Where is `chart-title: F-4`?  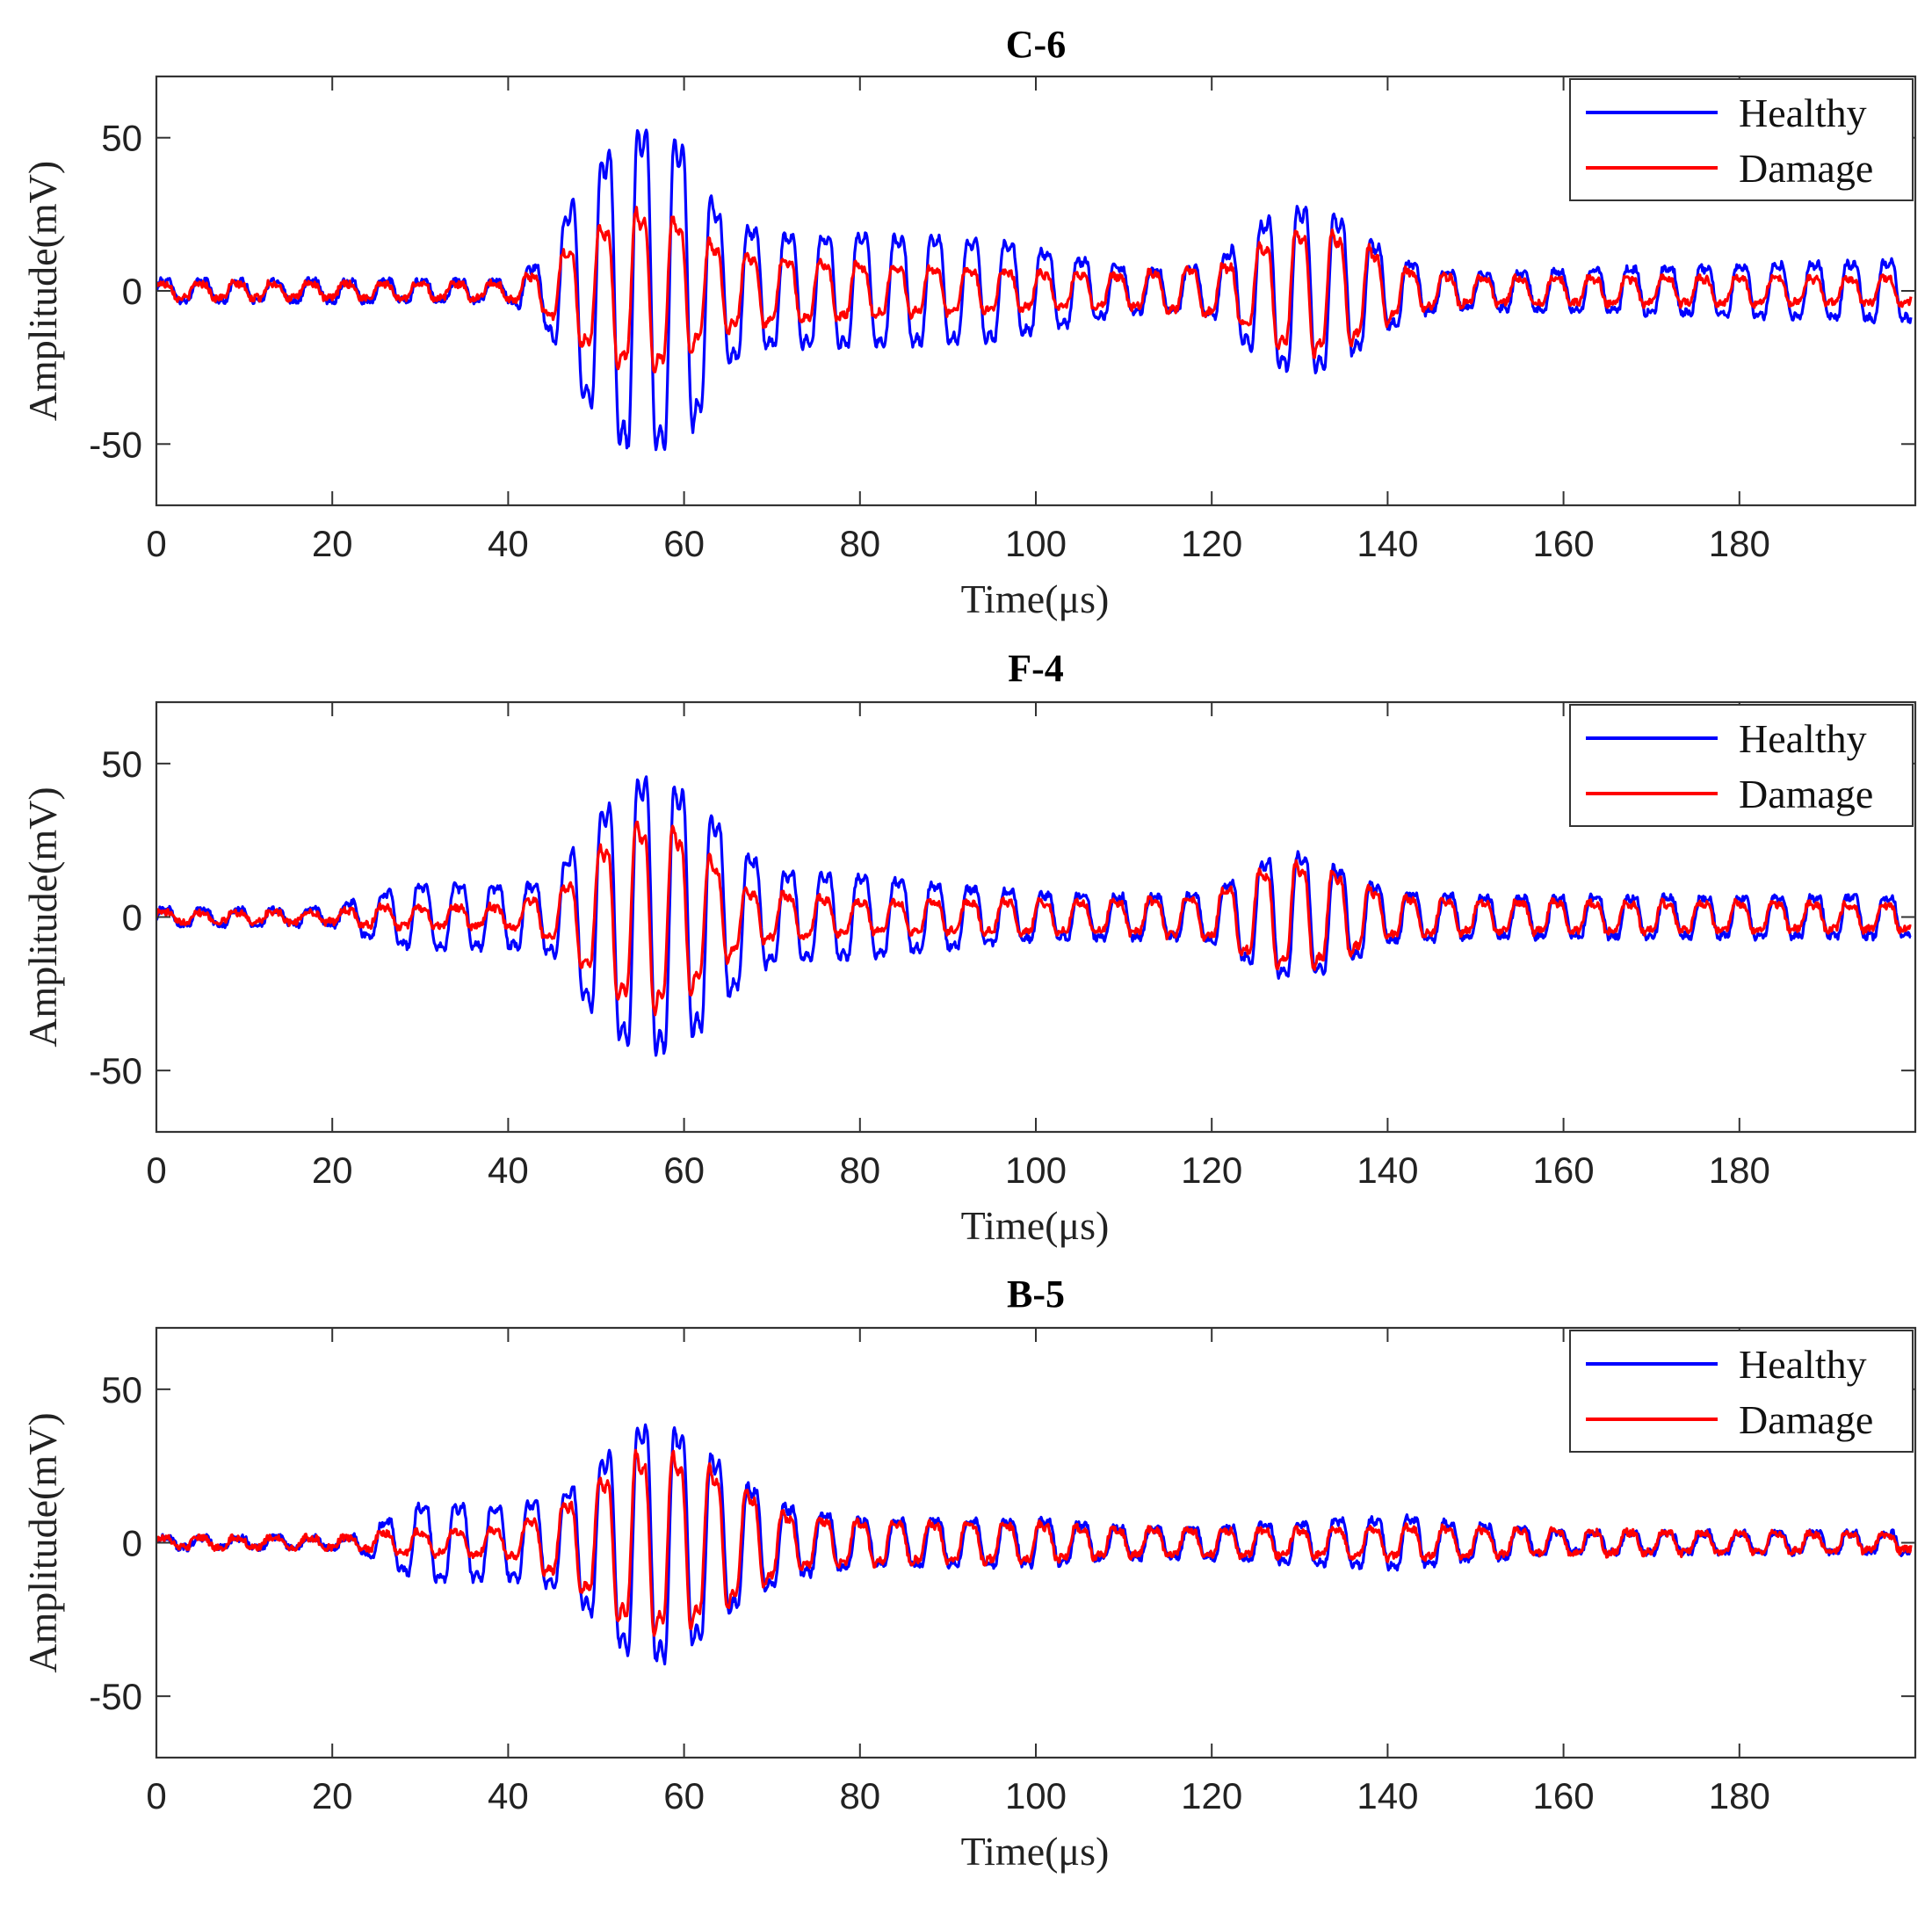 chart-title: F-4 is located at coordinates (1036, 669).